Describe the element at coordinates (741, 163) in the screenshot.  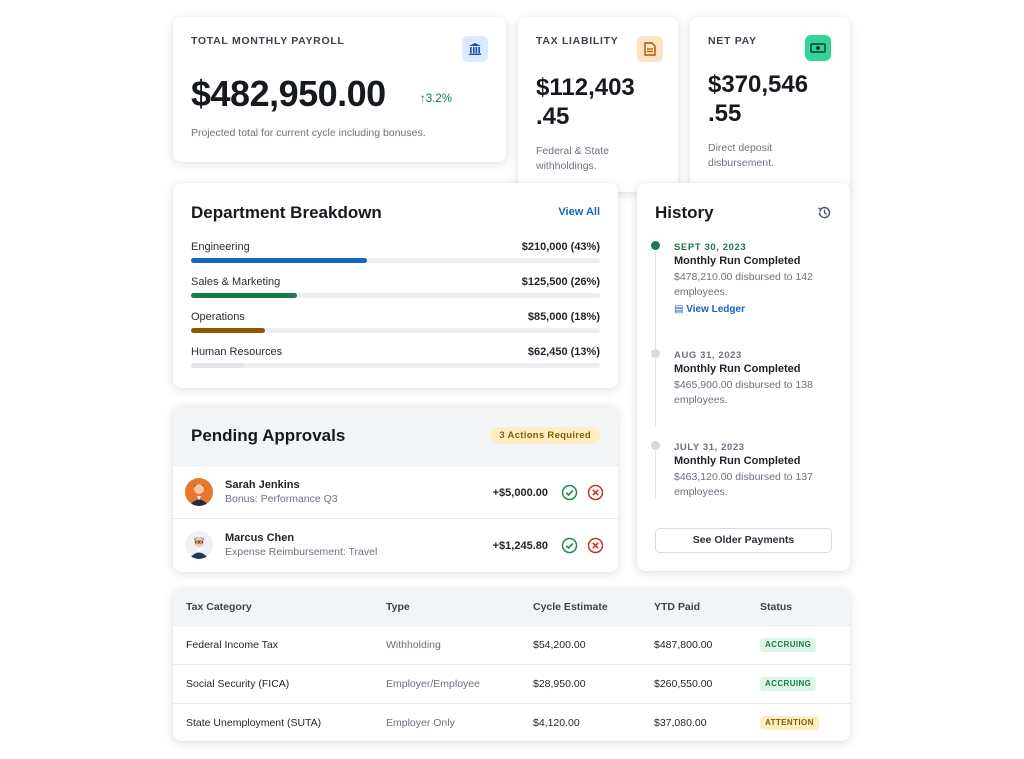
I see `net-pay-sub-line2: disbursement.` at that location.